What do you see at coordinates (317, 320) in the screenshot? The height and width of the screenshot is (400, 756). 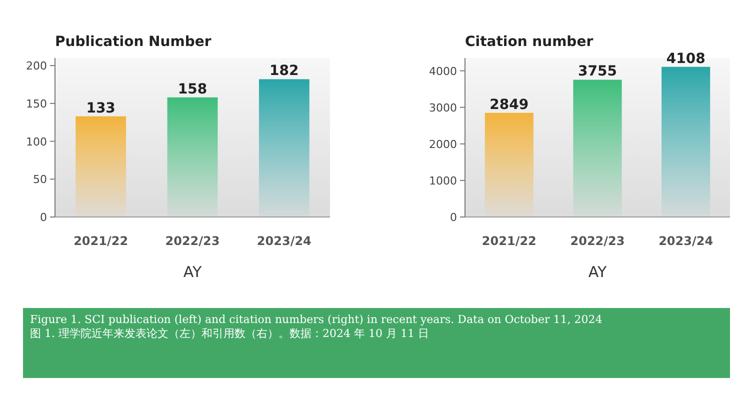 I see `caption: Figure 1. SCI publication (left) and citation numbers (right) in recent years. Data on October 11, 2024` at bounding box center [317, 320].